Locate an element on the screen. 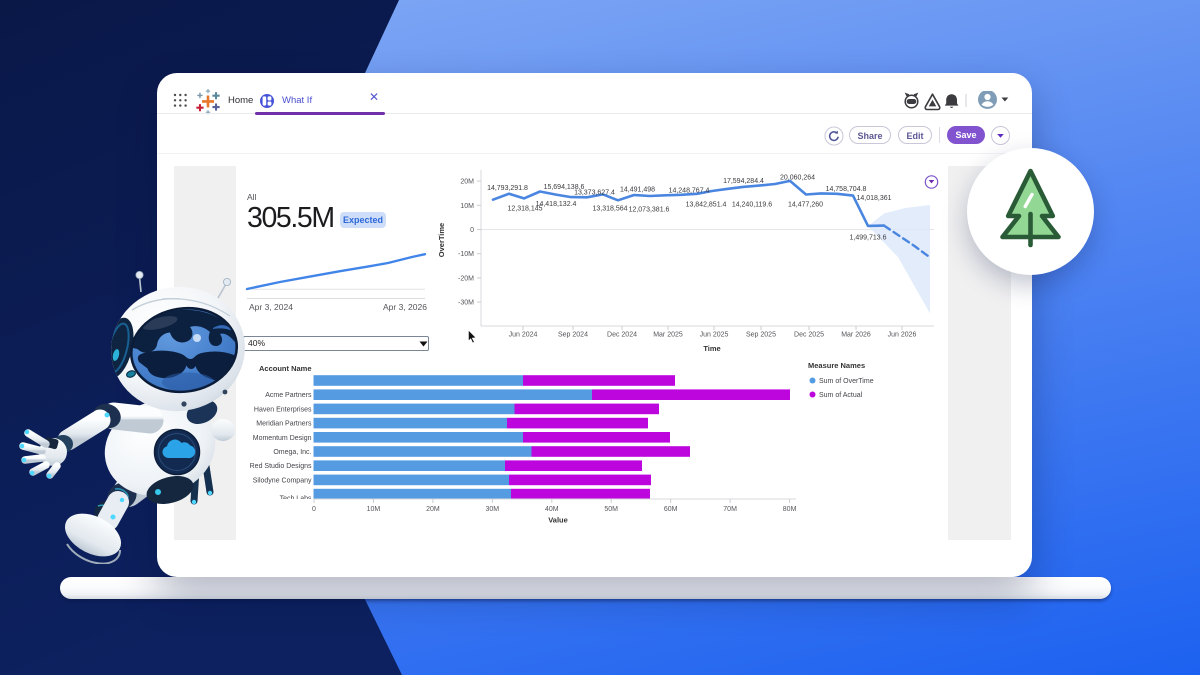  svg-text: 13,842,851.4 is located at coordinates (706, 205).